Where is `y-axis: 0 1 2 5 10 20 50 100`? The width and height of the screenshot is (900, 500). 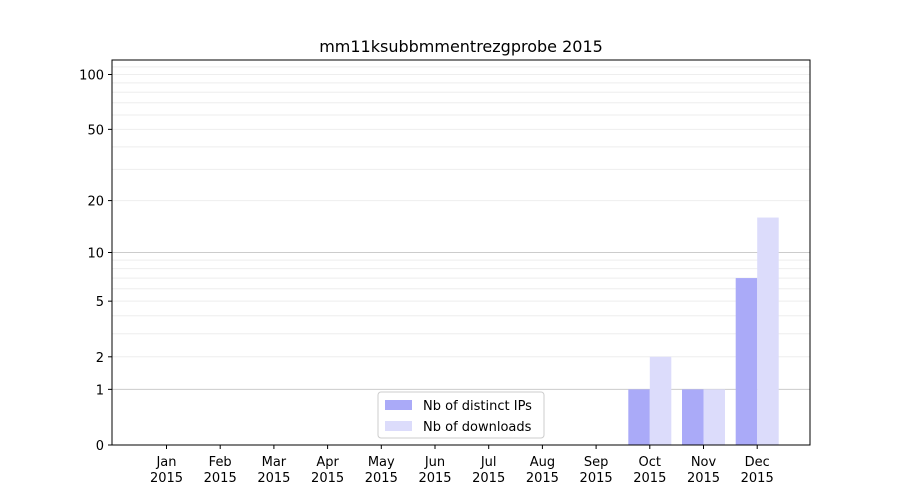
y-axis: 0 1 2 5 10 20 50 100 is located at coordinates (95, 261).